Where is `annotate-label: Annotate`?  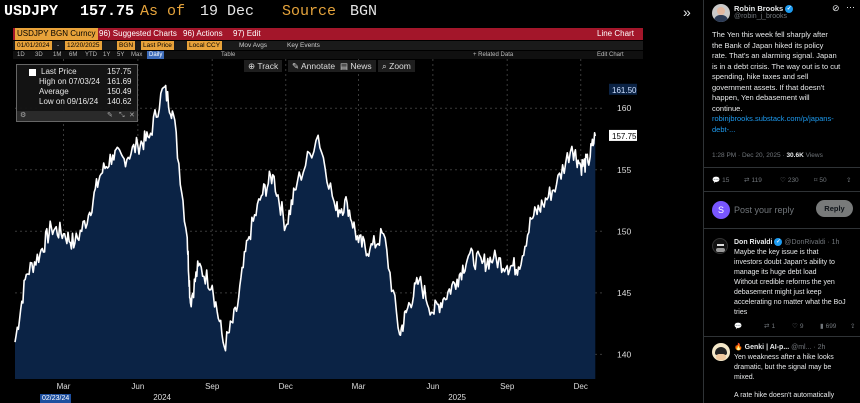 annotate-label: Annotate is located at coordinates (318, 66).